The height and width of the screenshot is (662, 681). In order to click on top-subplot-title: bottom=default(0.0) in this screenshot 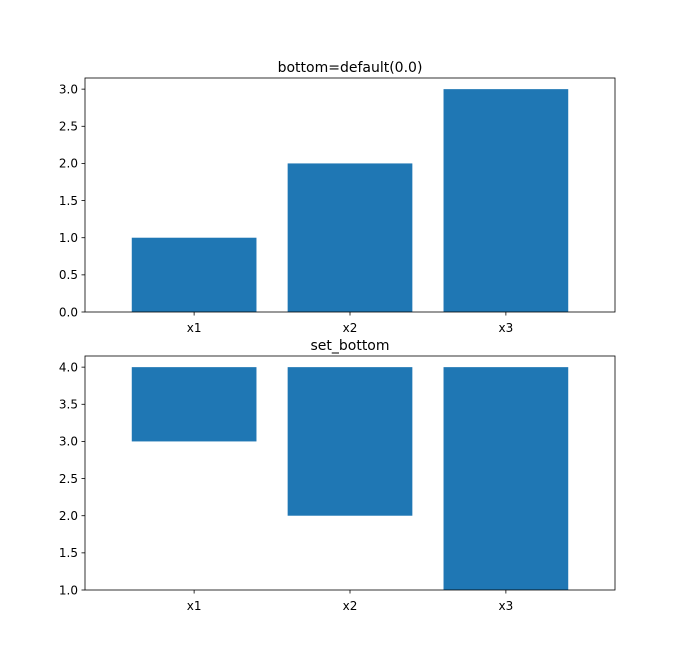, I will do `click(350, 68)`.